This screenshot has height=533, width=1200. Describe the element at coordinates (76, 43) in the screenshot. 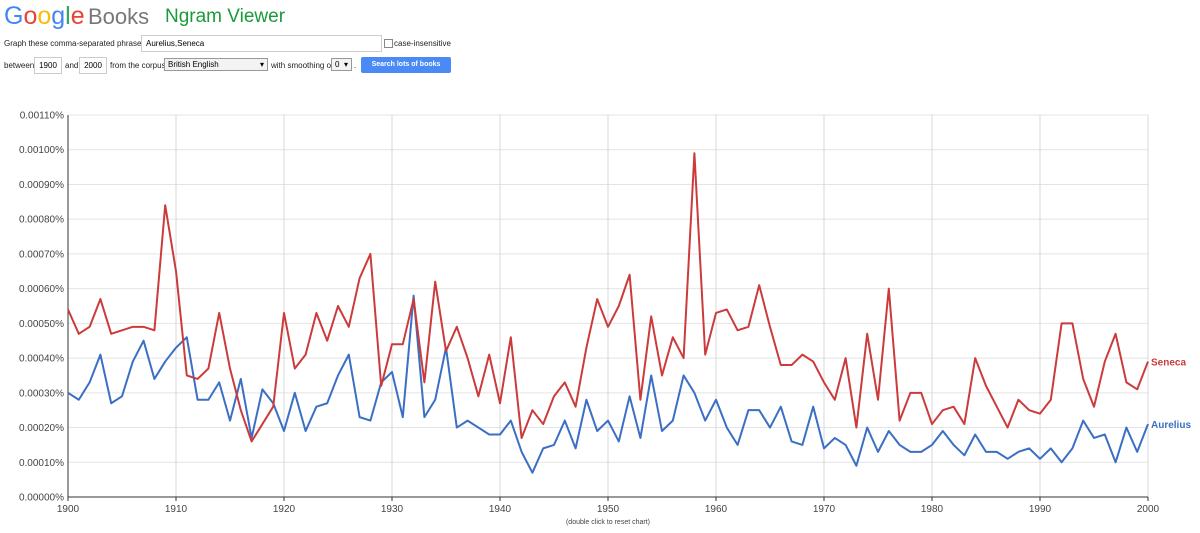

I see `phrases-label: Graph these comma-separated phrases:` at that location.